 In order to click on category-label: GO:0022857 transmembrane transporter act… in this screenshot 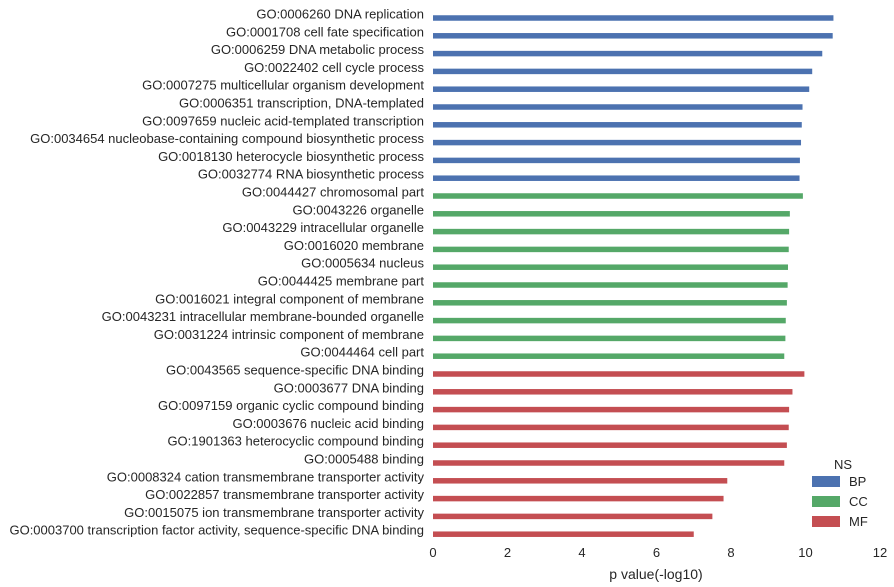, I will do `click(284, 494)`.